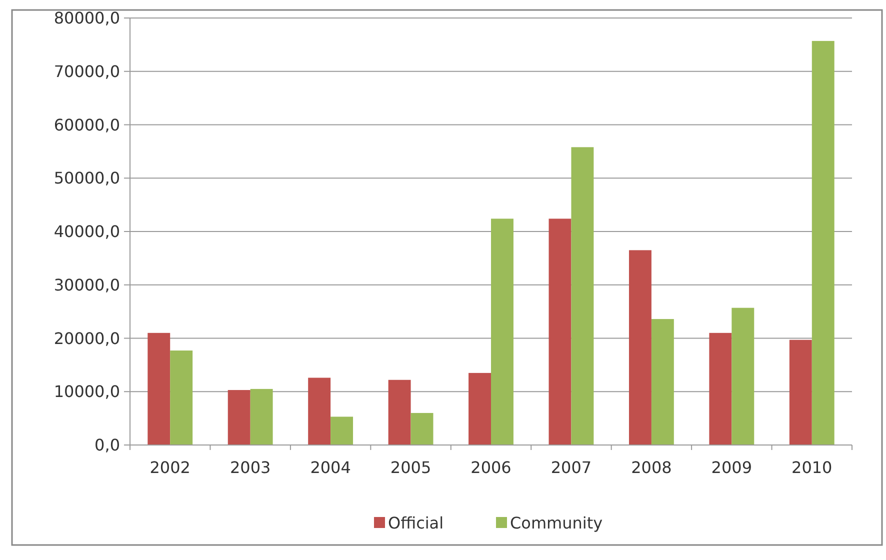  What do you see at coordinates (87, 232) in the screenshot?
I see `y-tick-label: 40000,0` at bounding box center [87, 232].